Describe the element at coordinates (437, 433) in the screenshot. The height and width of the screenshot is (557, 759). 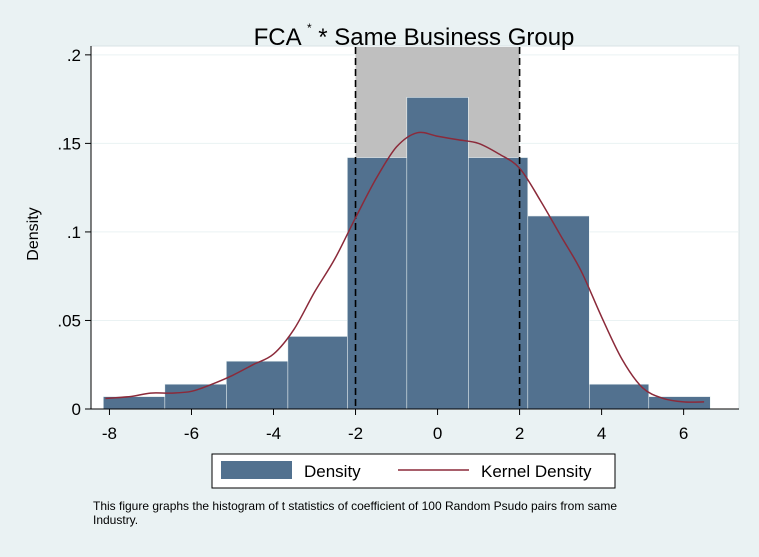
I see `x-tick-label: 0` at that location.